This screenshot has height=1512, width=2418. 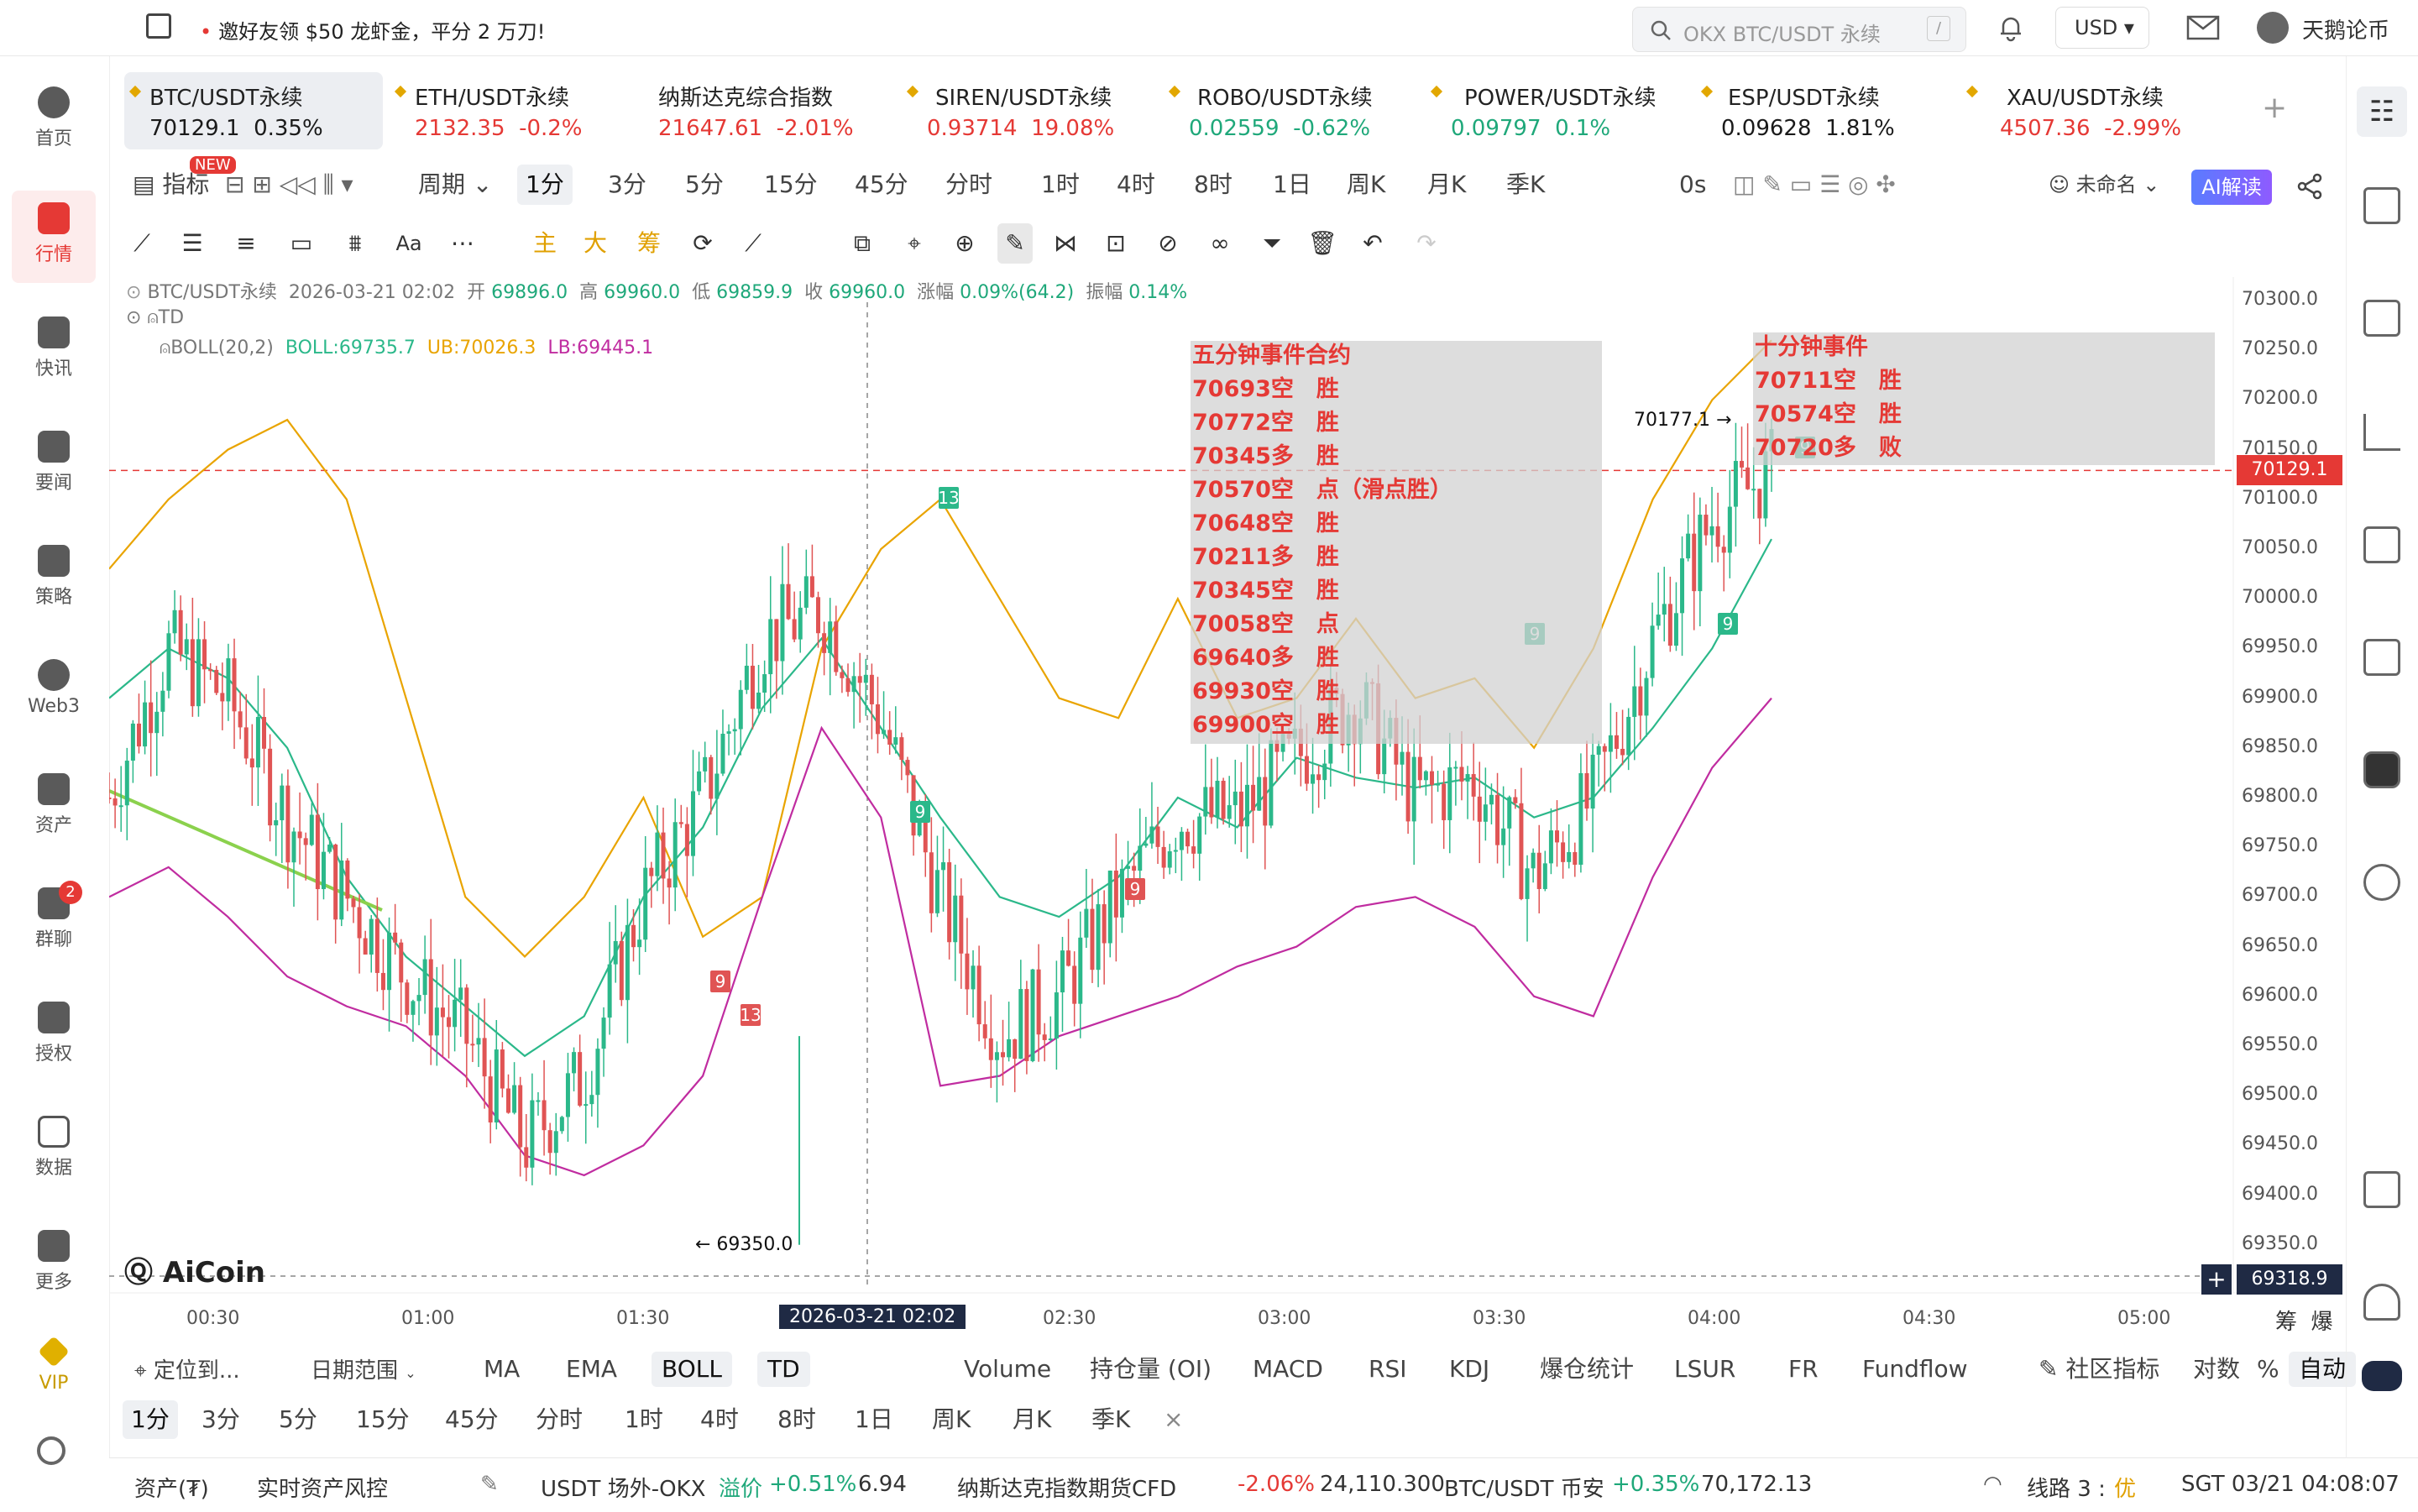 I want to click on ai-analysis-button: AI解读, so click(x=2231, y=187).